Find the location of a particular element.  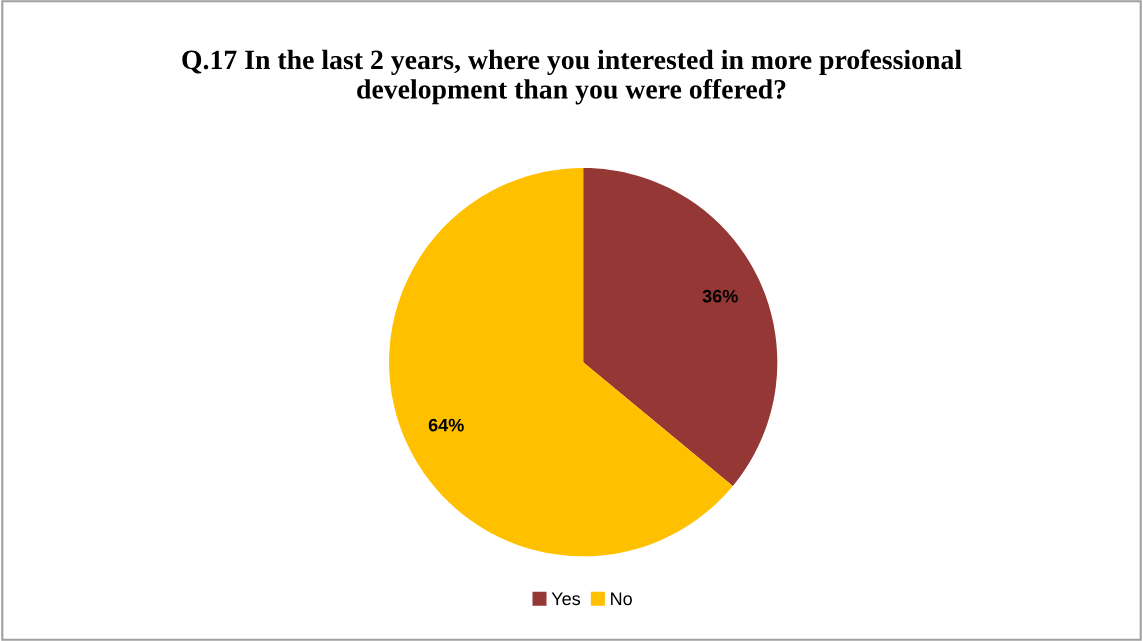

legend-label: No is located at coordinates (621, 599).